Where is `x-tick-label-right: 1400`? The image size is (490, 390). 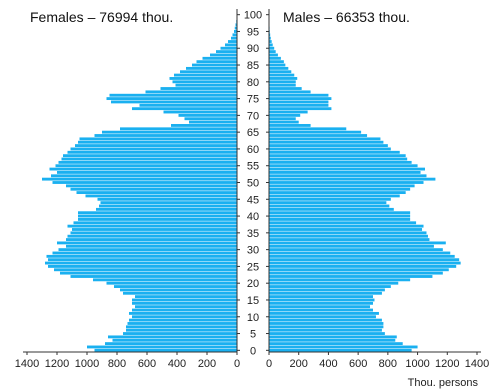 x-tick-label-right: 1400 is located at coordinates (477, 364).